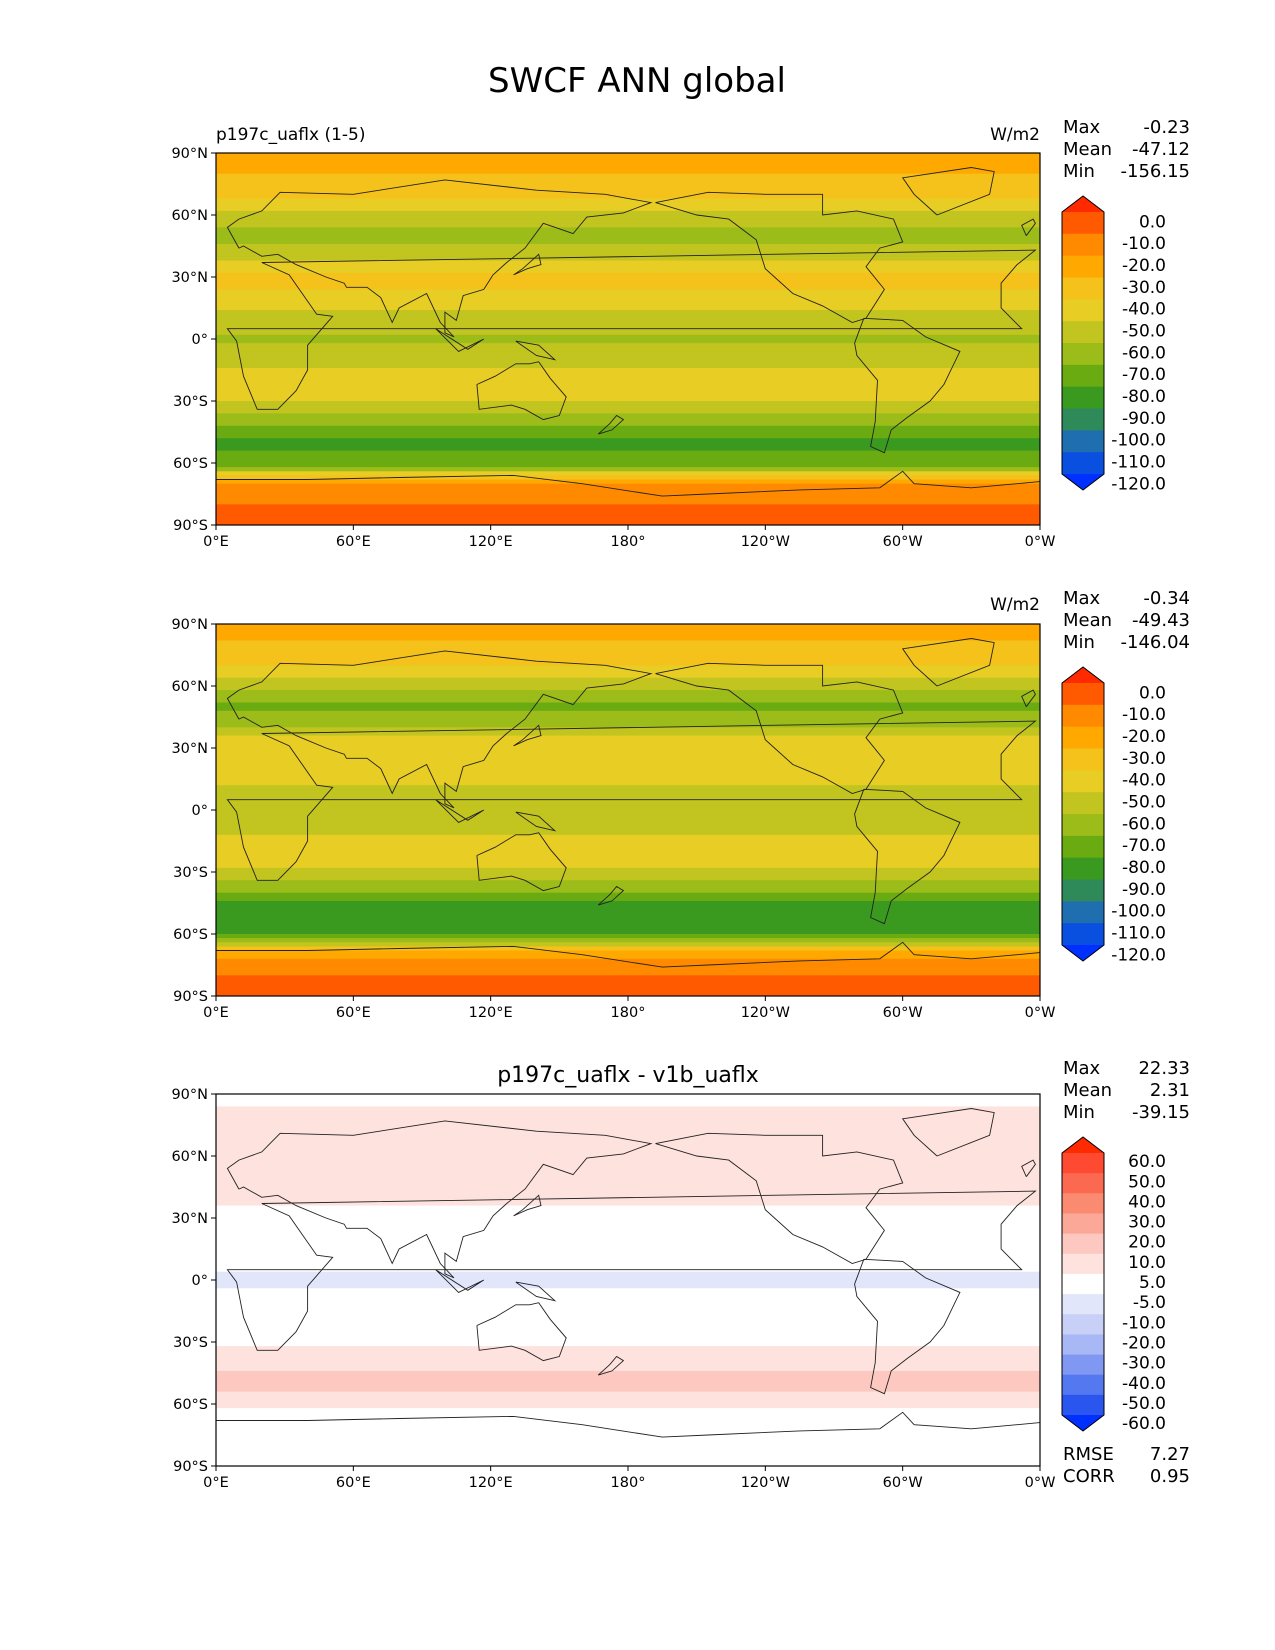 Image resolution: width=1275 pixels, height=1650 pixels. I want to click on colorbar-extend-bottom, so click(1083, 1423).